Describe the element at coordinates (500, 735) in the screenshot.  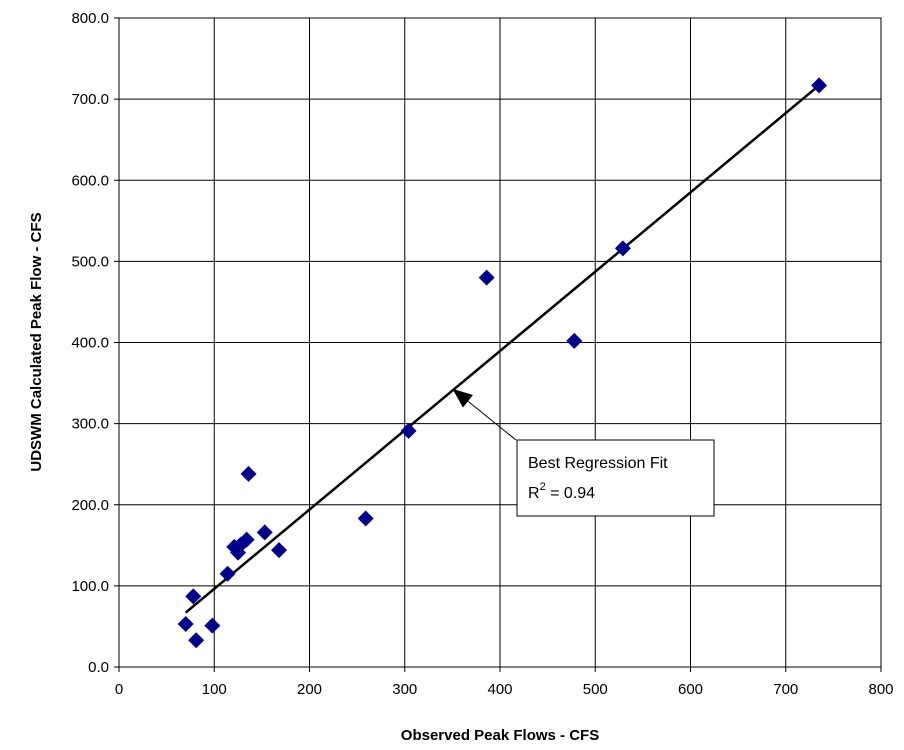
I see `x-axis-label: Observed Peak Flows - CFS` at that location.